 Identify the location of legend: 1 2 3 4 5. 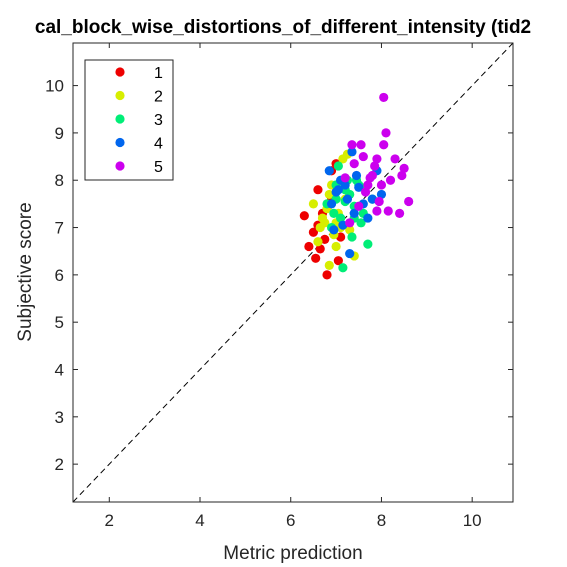
(129, 120).